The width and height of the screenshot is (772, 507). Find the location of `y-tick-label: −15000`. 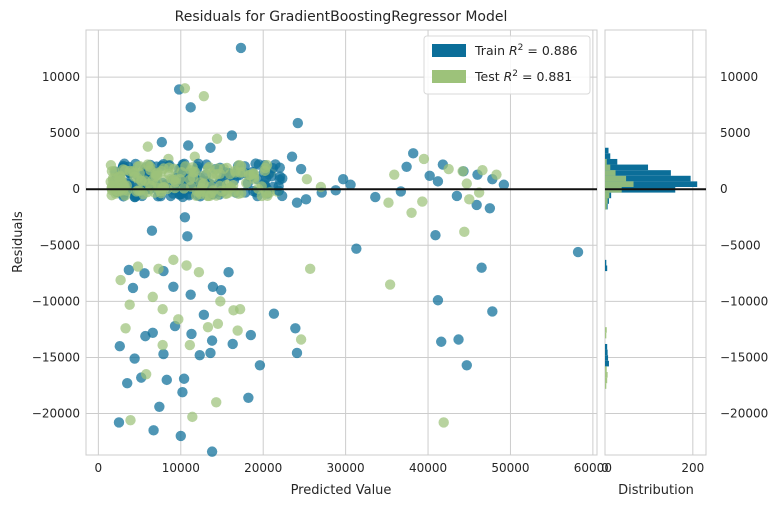

y-tick-label: −15000 is located at coordinates (56, 357).